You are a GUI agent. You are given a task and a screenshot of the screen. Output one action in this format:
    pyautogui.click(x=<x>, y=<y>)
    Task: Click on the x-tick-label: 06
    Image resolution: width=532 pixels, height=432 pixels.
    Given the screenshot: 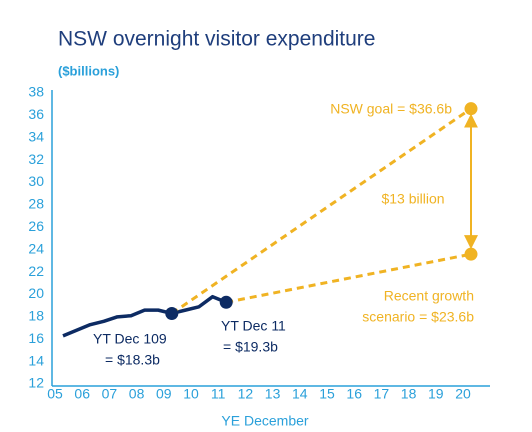 What is the action you would take?
    pyautogui.click(x=82, y=394)
    